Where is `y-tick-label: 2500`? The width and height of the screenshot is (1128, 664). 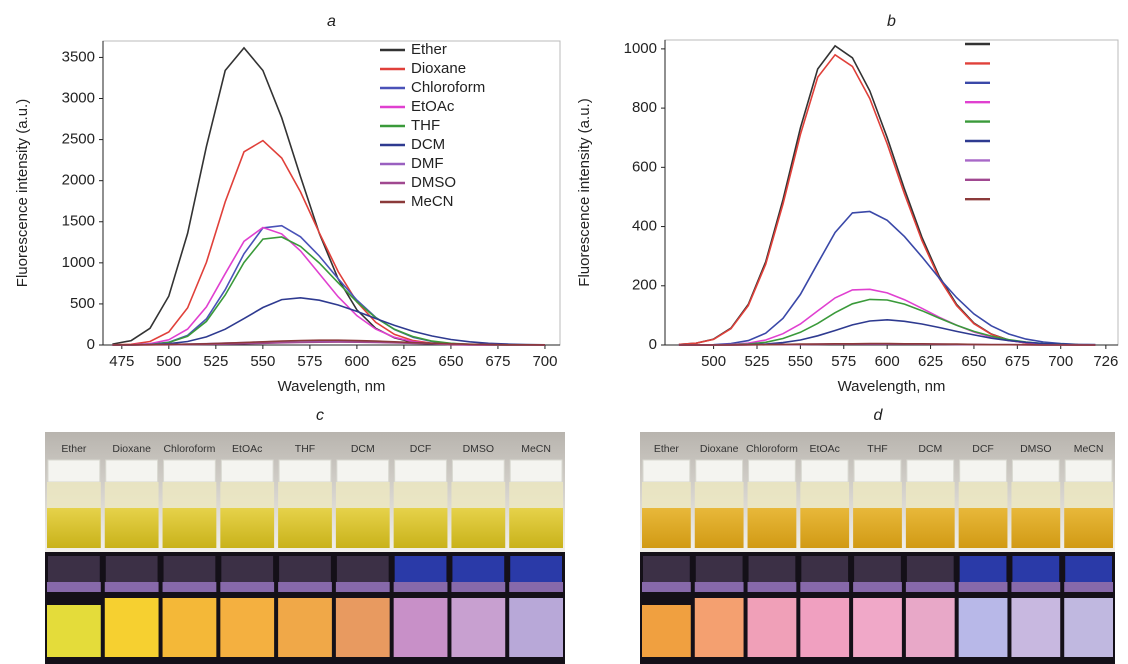
y-tick-label: 2500 is located at coordinates (78, 139).